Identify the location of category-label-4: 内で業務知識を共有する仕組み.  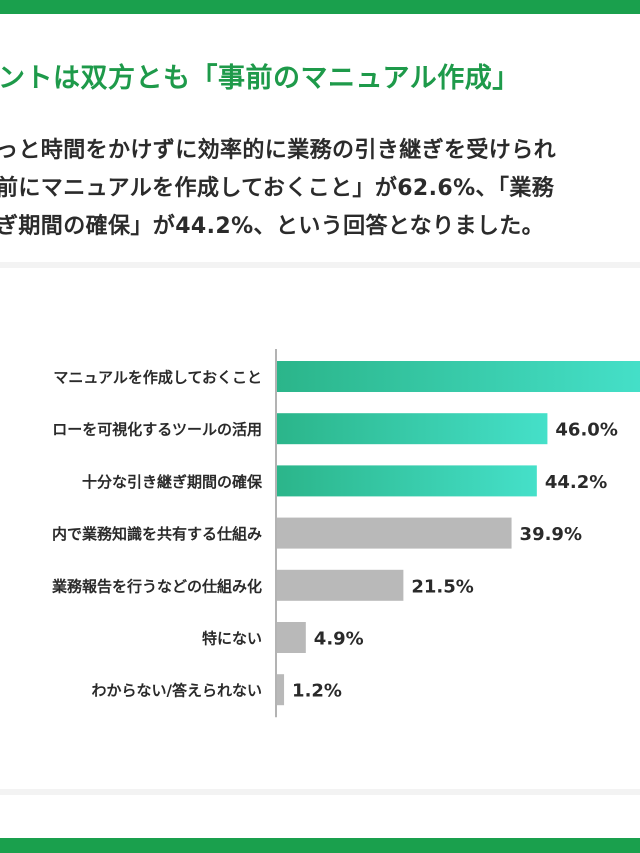
(157, 534).